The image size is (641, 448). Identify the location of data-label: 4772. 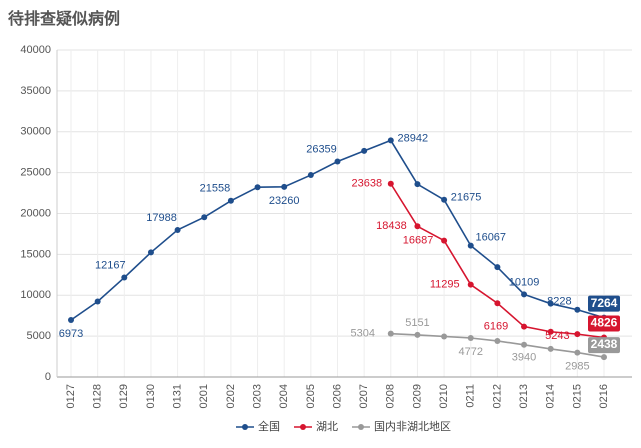
(471, 352).